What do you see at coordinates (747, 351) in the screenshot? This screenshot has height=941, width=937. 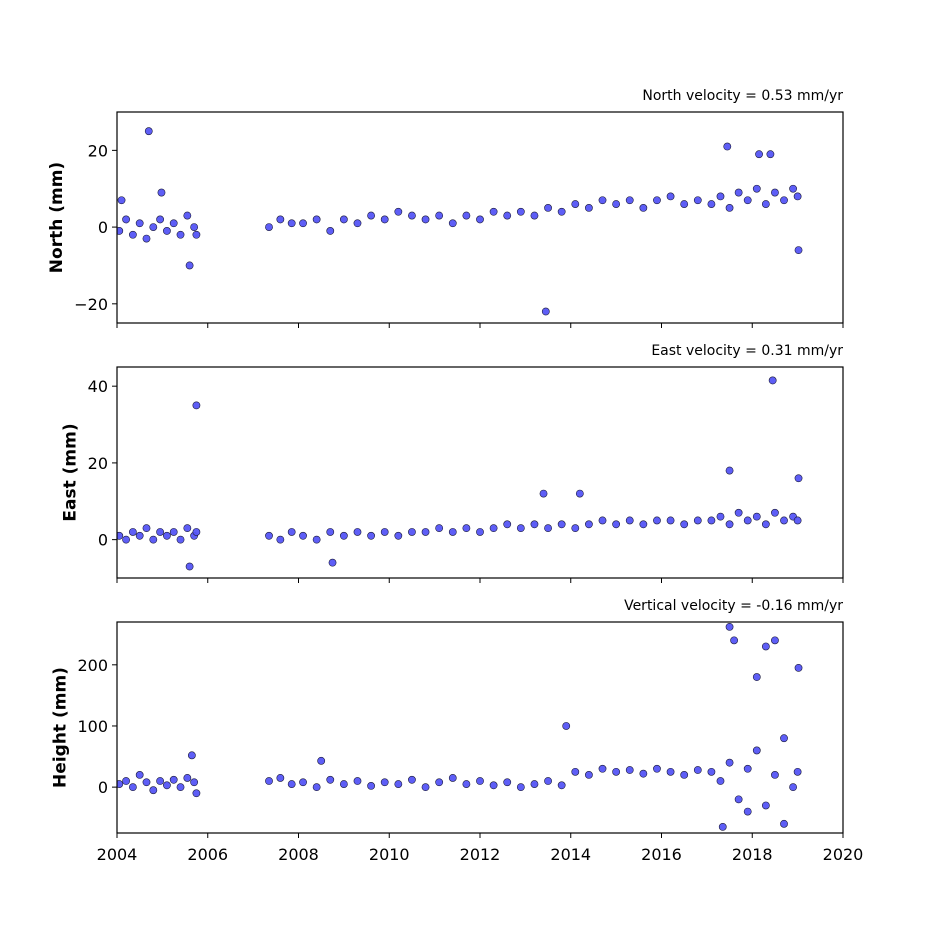 I see `panel-title: East velocity = 0.31 mm/yr` at bounding box center [747, 351].